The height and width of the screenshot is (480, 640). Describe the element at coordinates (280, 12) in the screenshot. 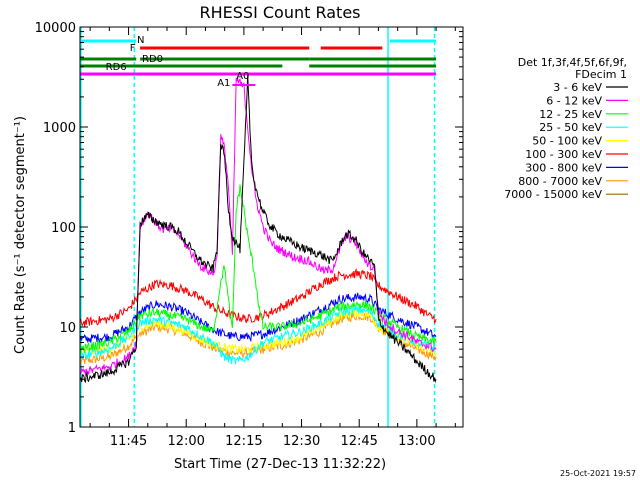

I see `chart-title: RHESSI Count Rates` at that location.